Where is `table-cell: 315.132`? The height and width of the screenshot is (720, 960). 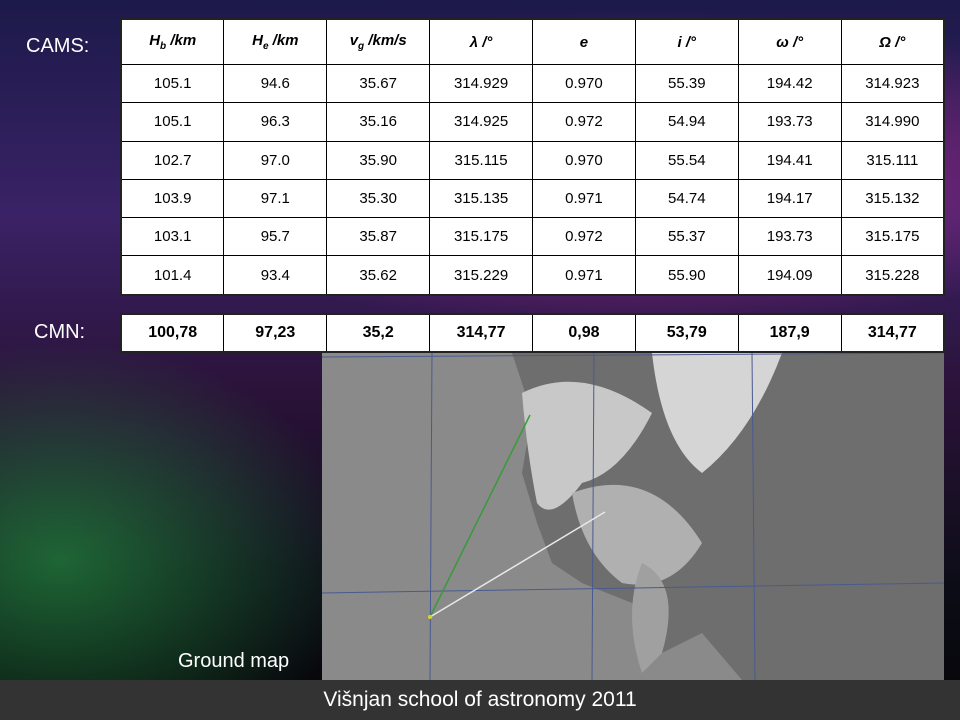
table-cell: 315.132 is located at coordinates (892, 198).